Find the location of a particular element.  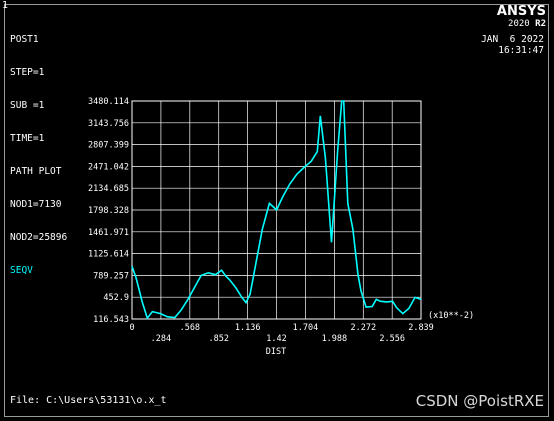

info-line-time: TIME=1 is located at coordinates (27, 138).